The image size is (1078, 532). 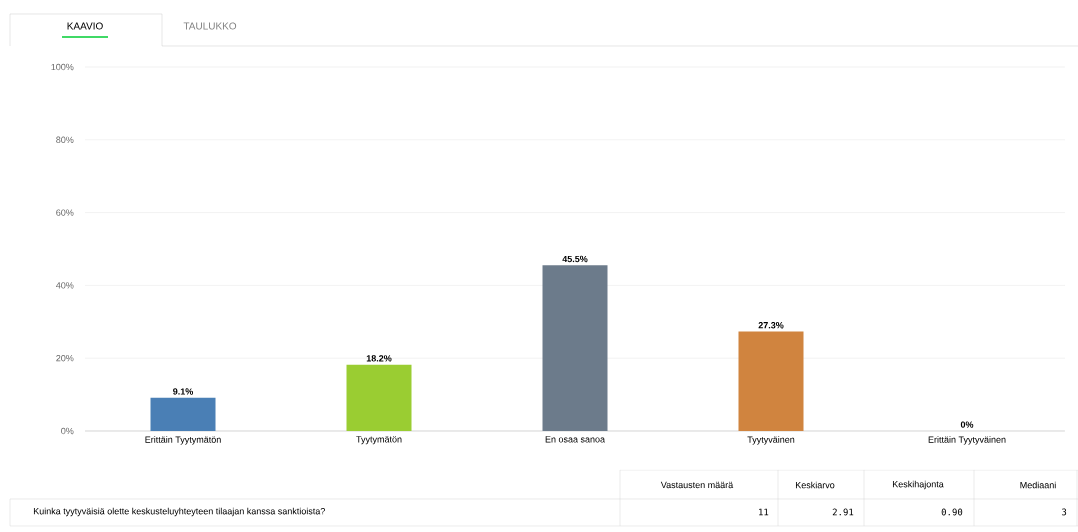 What do you see at coordinates (771, 325) in the screenshot?
I see `data-label: 27.3%` at bounding box center [771, 325].